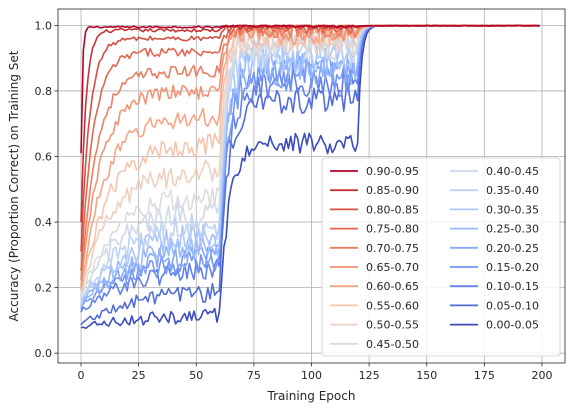  What do you see at coordinates (426, 375) in the screenshot?
I see `x-tick-label: 150` at bounding box center [426, 375].